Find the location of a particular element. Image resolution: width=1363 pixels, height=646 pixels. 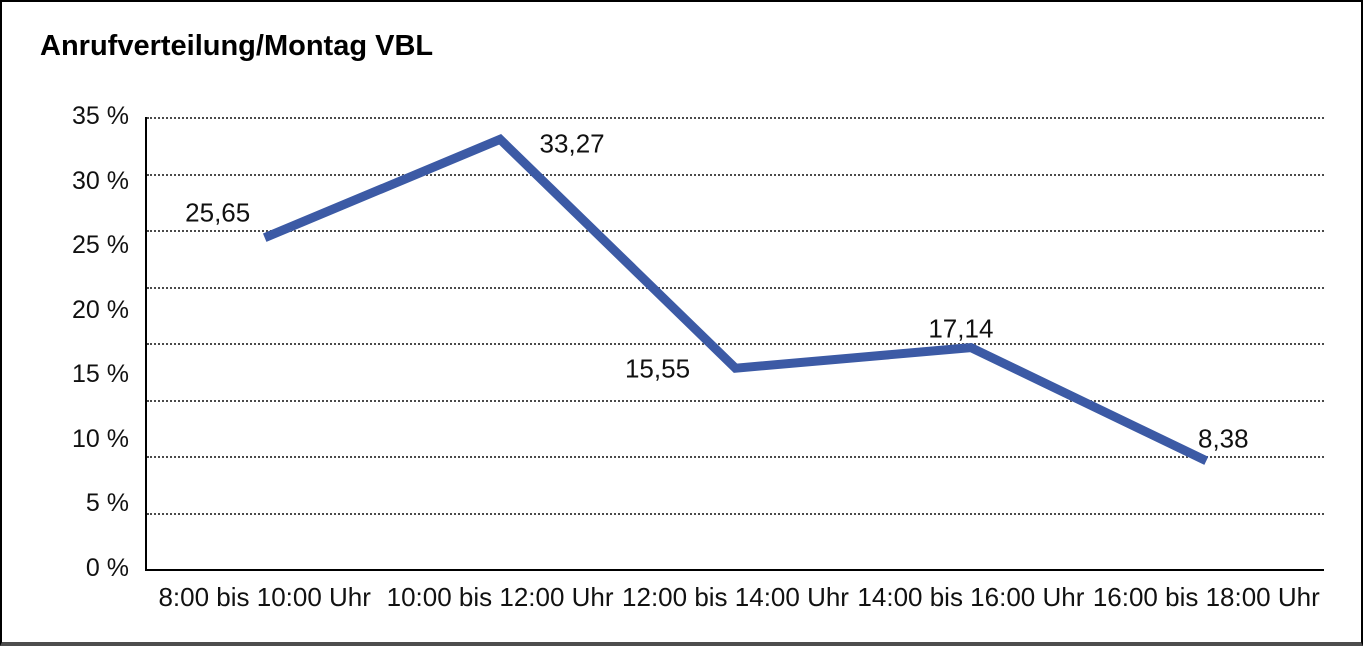

x-axis-category-label: 12:00 bis 14:00 Uhr is located at coordinates (735, 597).